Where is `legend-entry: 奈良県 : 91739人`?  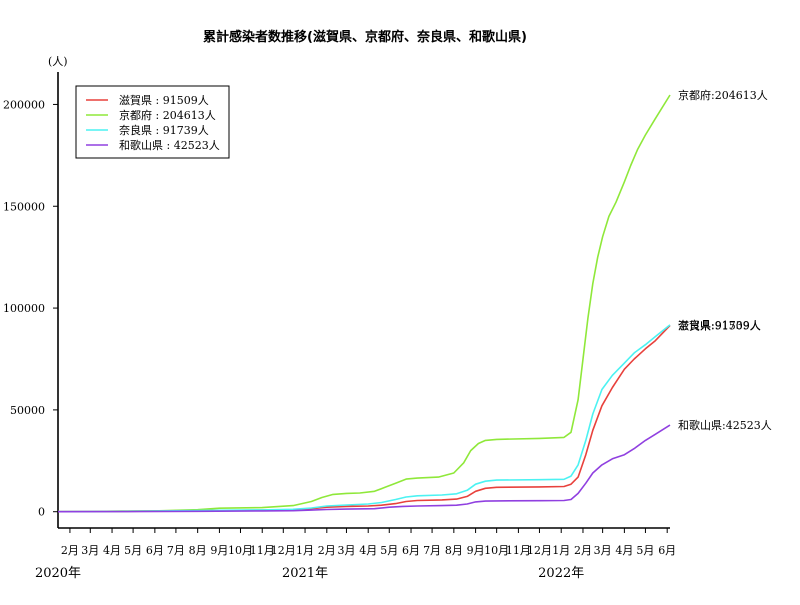 legend-entry: 奈良県 : 91739人 is located at coordinates (164, 130).